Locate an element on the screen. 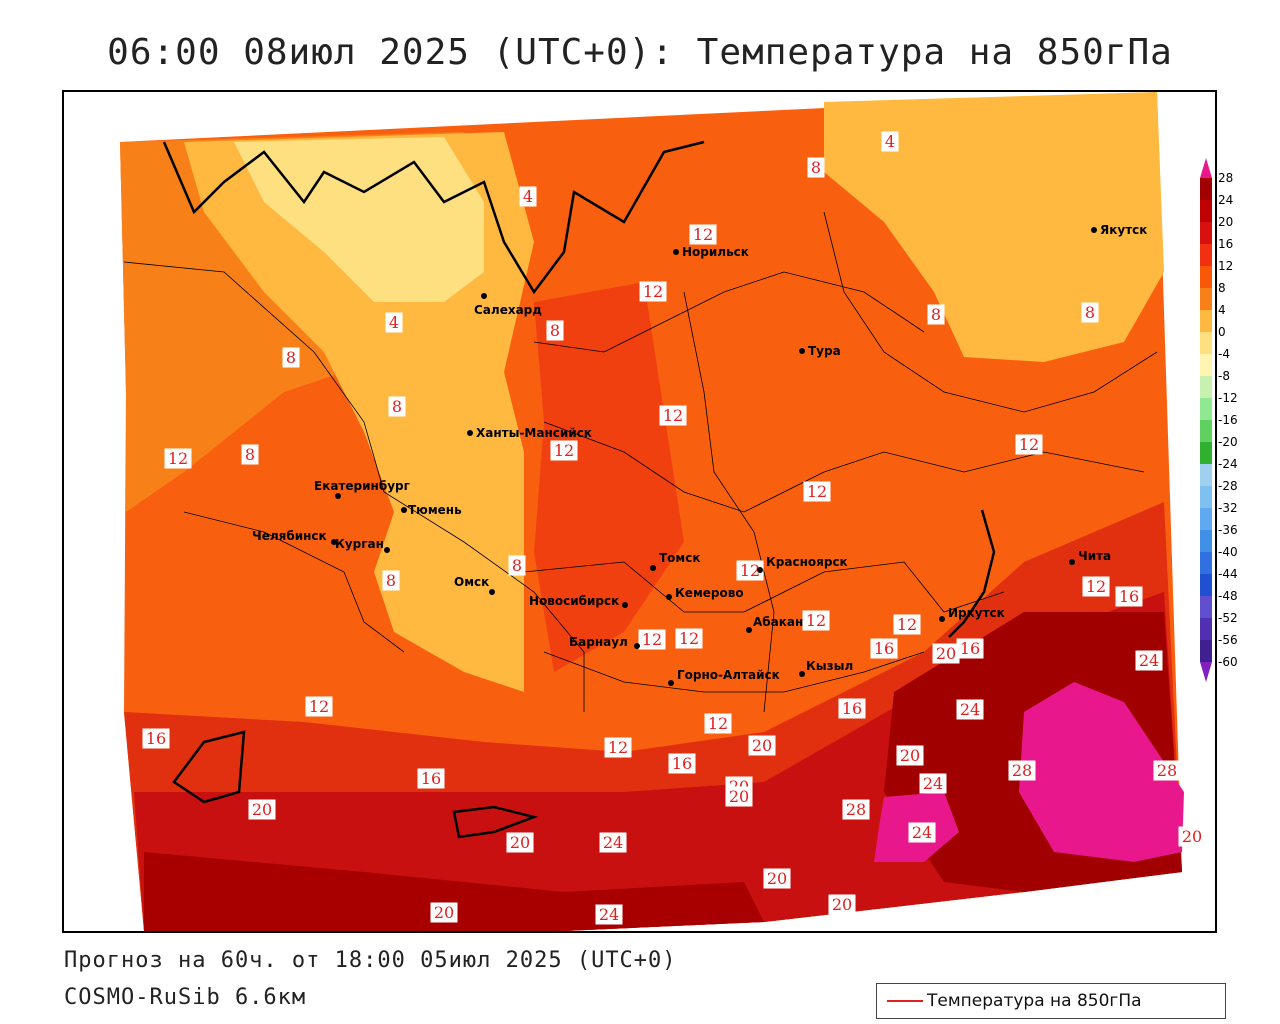 This screenshot has width=1280, height=1024. isotherm-label: 16 is located at coordinates (156, 738).